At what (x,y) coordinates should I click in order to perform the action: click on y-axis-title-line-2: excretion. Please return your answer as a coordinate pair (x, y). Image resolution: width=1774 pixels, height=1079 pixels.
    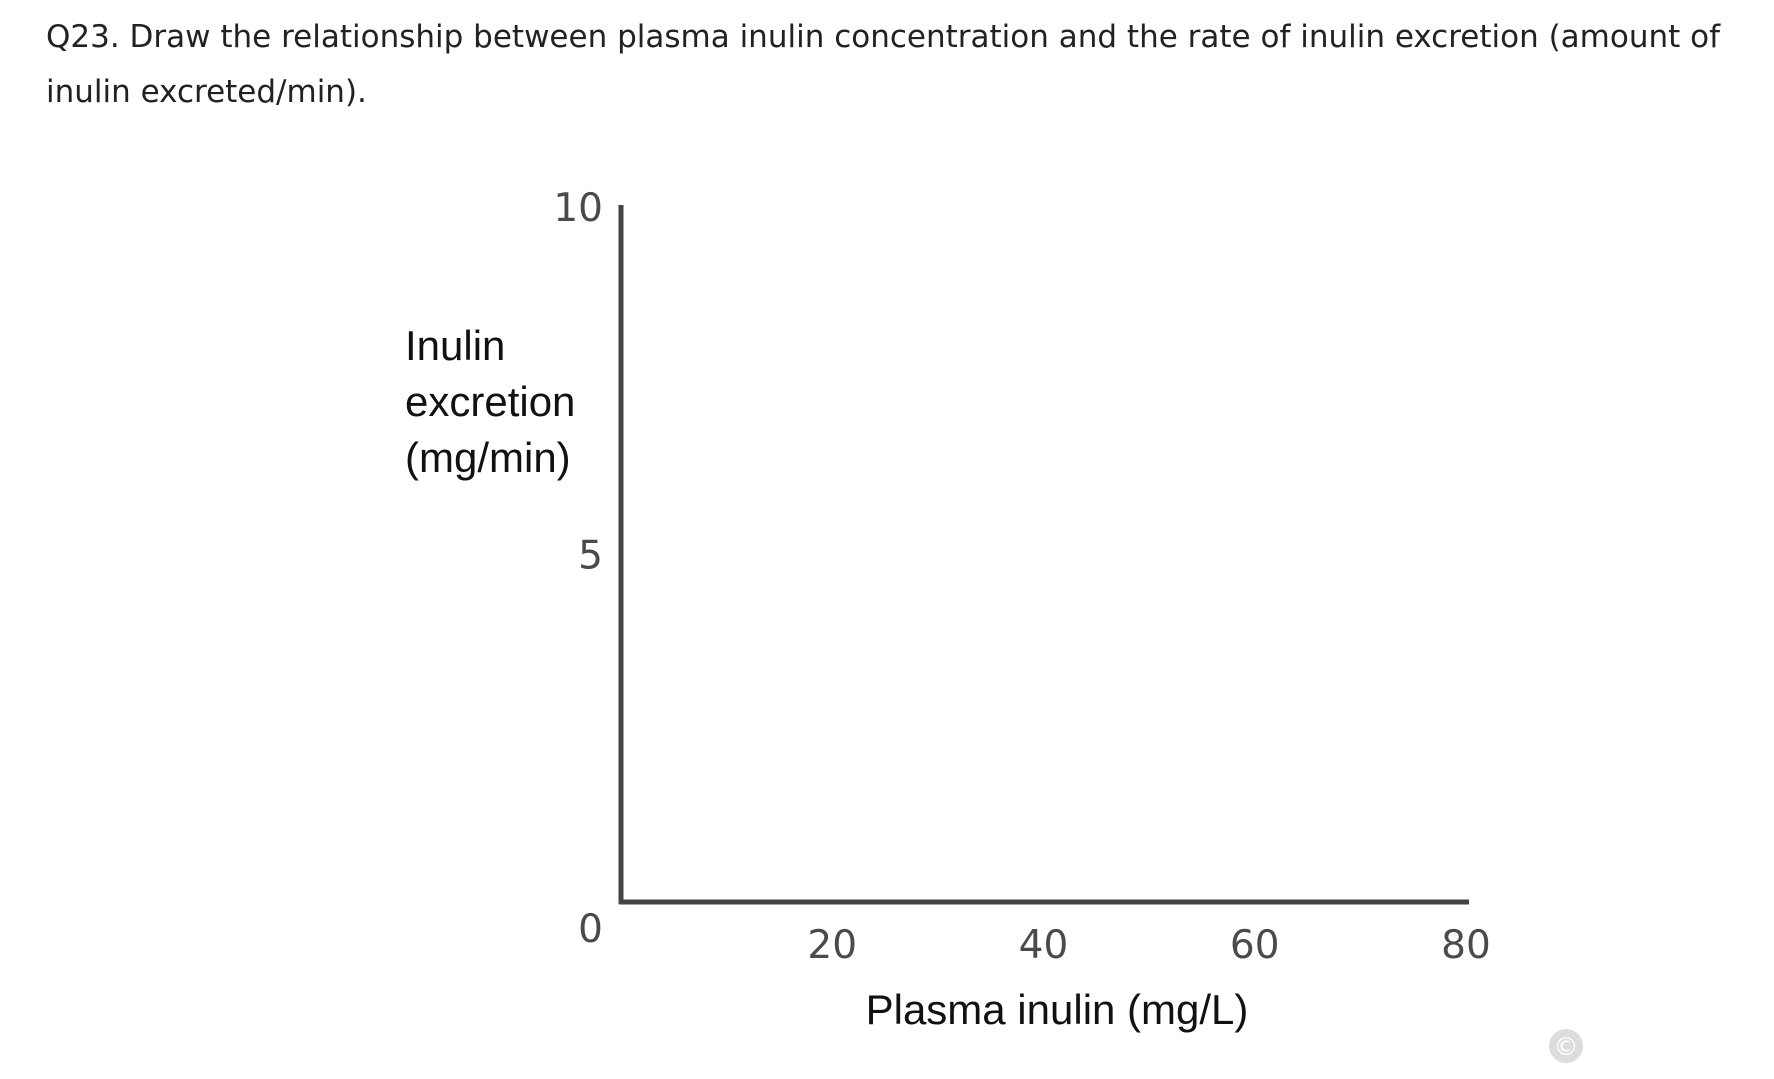
    Looking at the image, I should click on (490, 401).